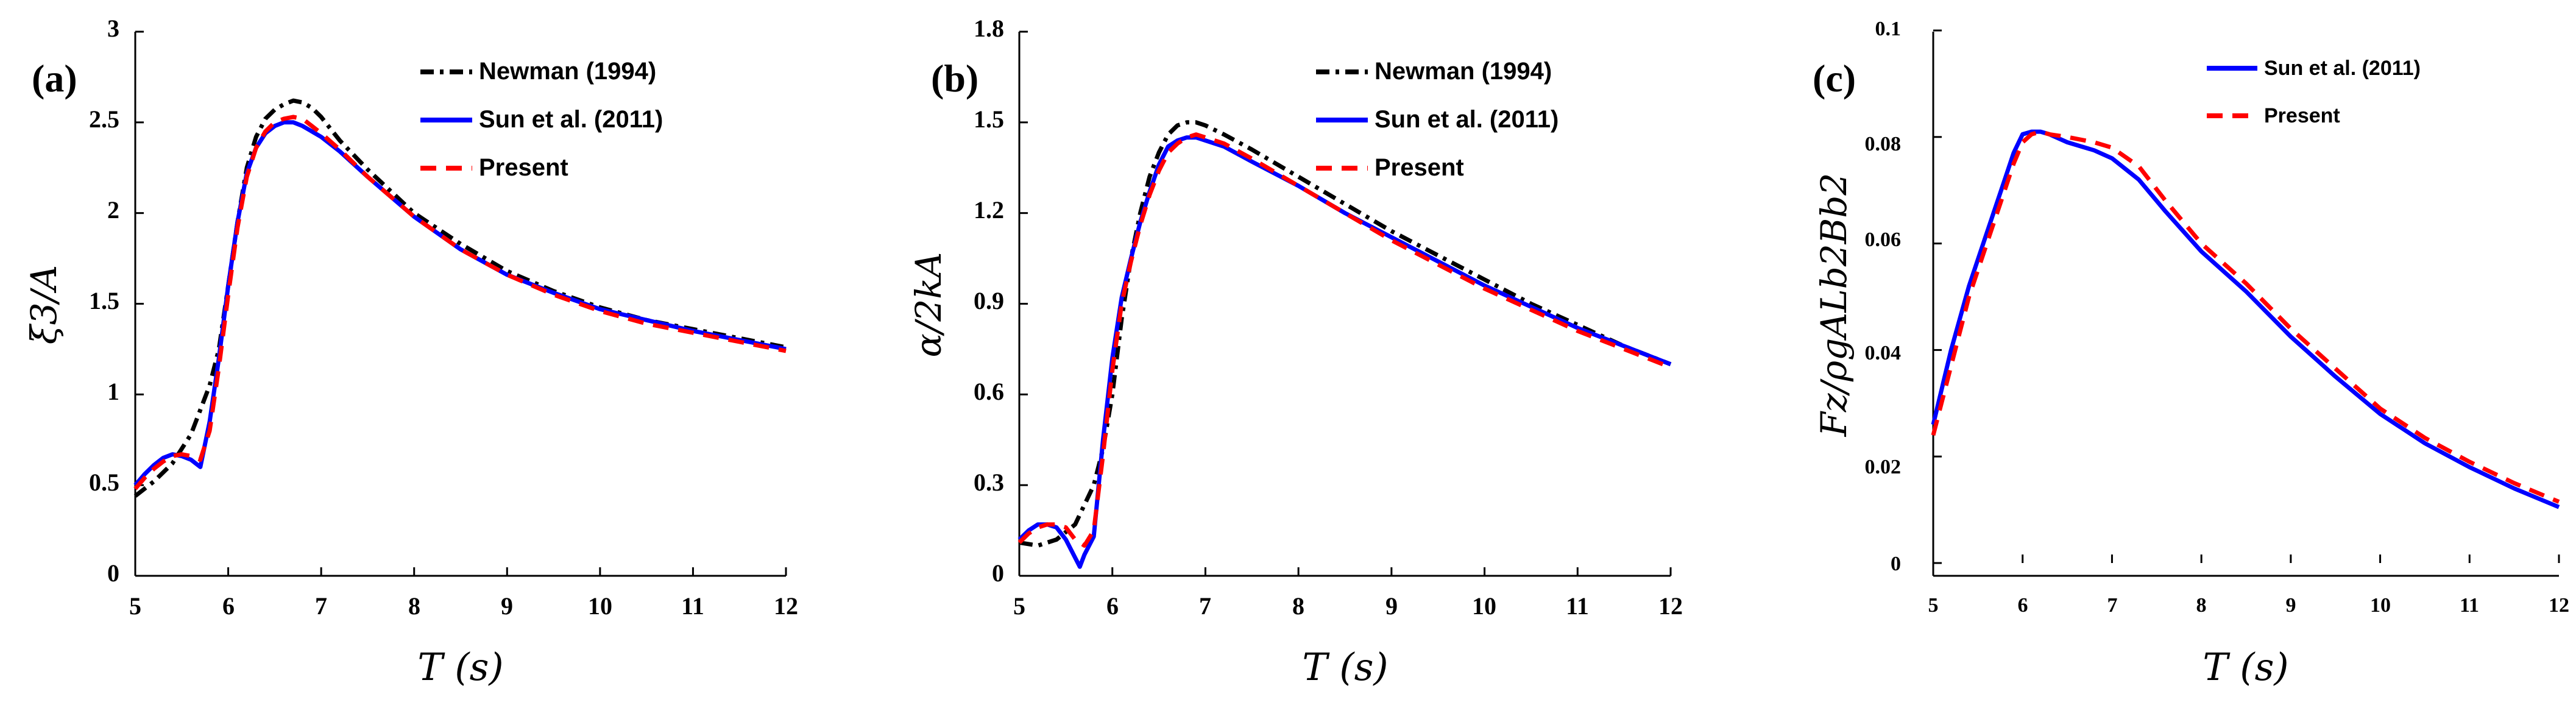 Image resolution: width=2576 pixels, height=705 pixels. I want to click on y-tick-label: 1.8, so click(989, 28).